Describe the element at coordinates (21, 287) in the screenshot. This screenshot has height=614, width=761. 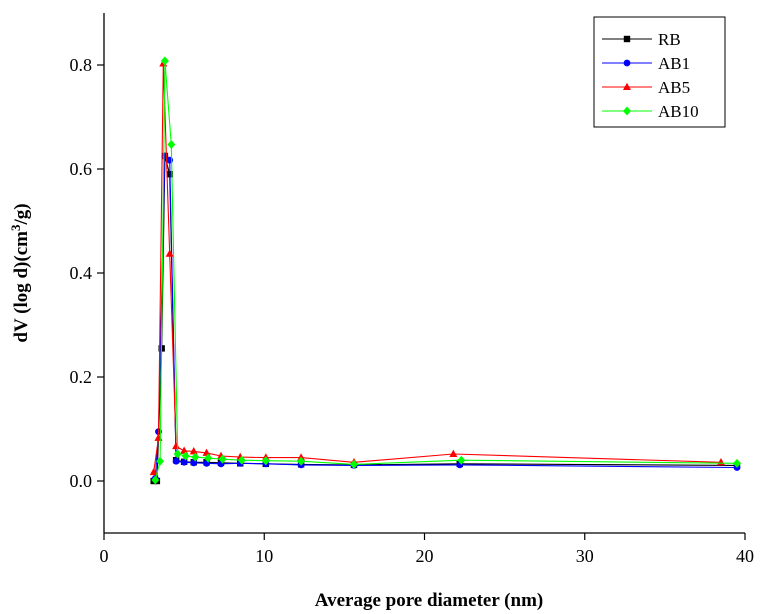
I see `y-axis-title-main: dV (log d)(cm` at that location.